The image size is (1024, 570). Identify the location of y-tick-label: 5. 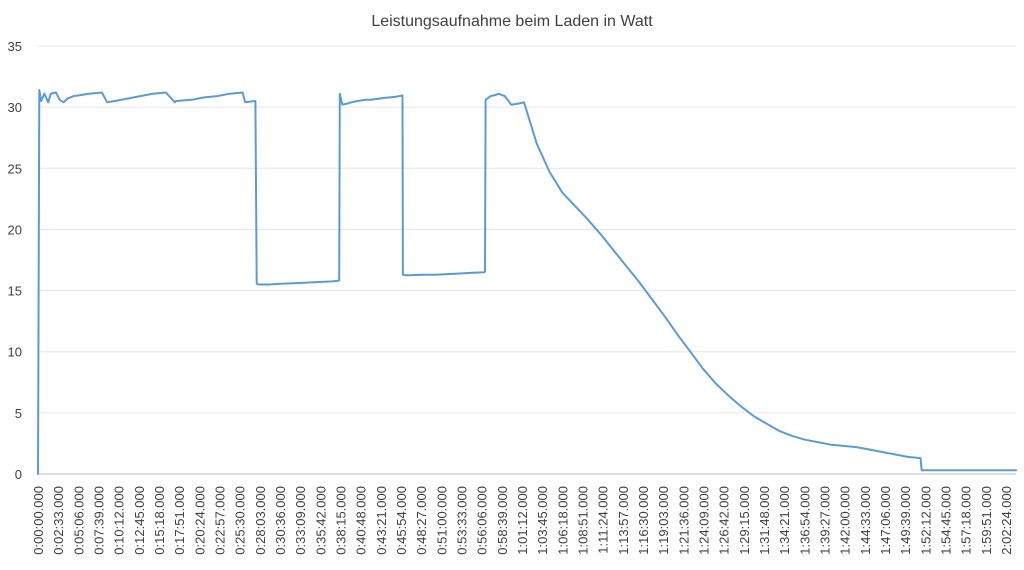
(18, 413).